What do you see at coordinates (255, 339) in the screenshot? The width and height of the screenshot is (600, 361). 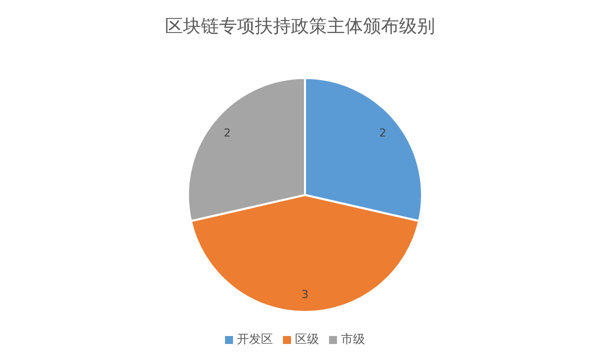 I see `legend-label: 开发区` at bounding box center [255, 339].